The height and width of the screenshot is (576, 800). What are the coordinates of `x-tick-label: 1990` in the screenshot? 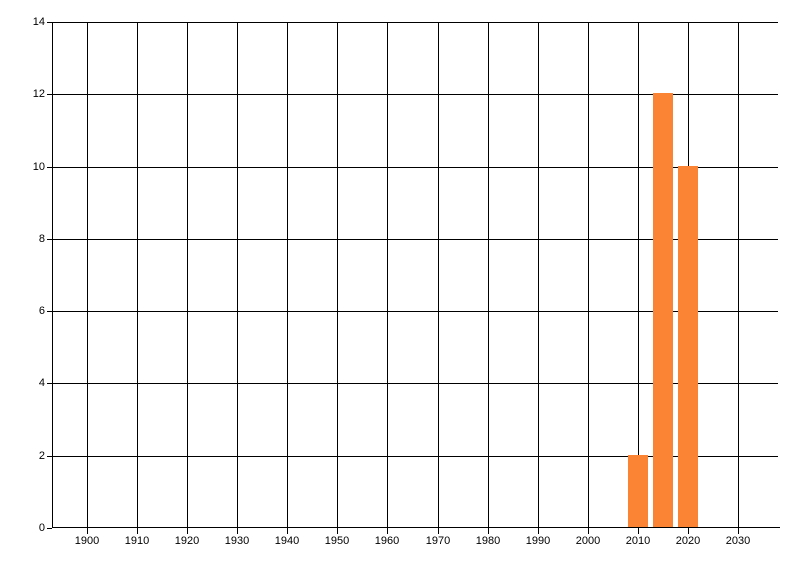 It's located at (538, 541).